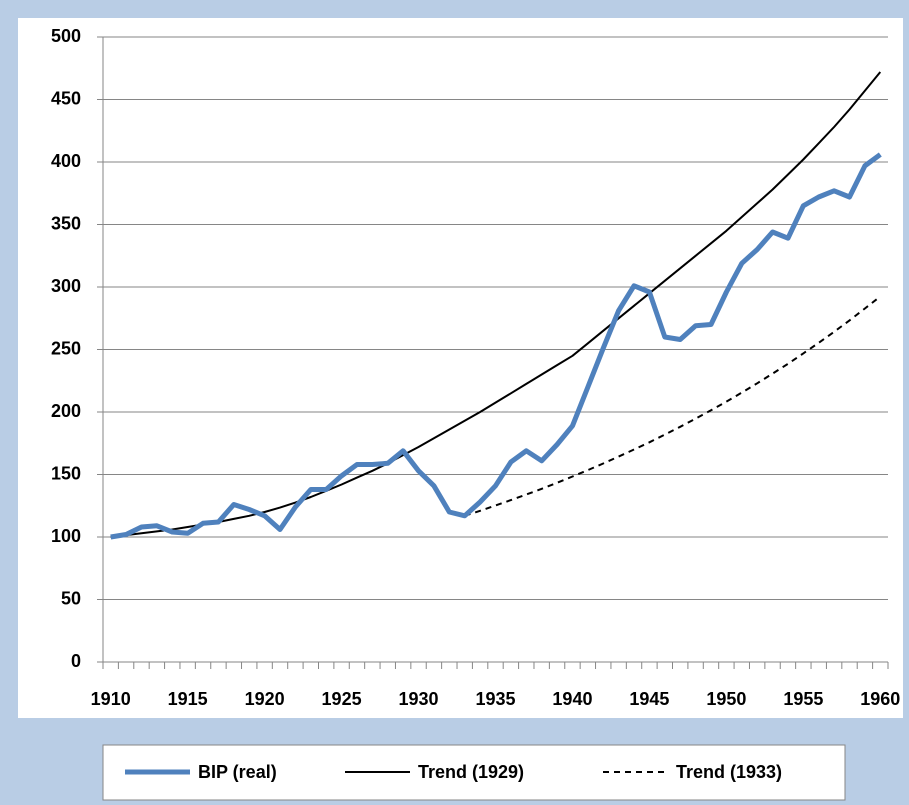 The image size is (909, 805). Describe the element at coordinates (672, 406) in the screenshot. I see `series-line` at that location.